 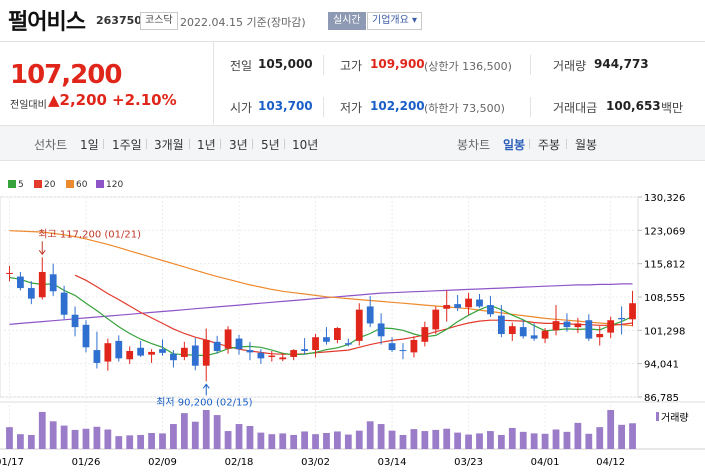 I want to click on change-value: ▲2,200, so click(x=77, y=100).